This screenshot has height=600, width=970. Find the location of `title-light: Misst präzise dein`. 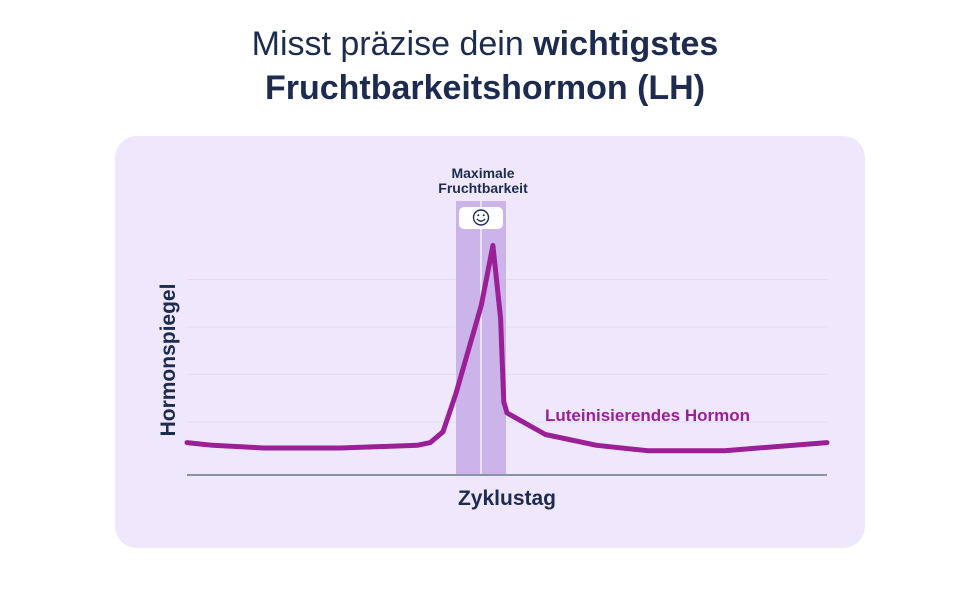

title-light: Misst präzise dein is located at coordinates (387, 44).